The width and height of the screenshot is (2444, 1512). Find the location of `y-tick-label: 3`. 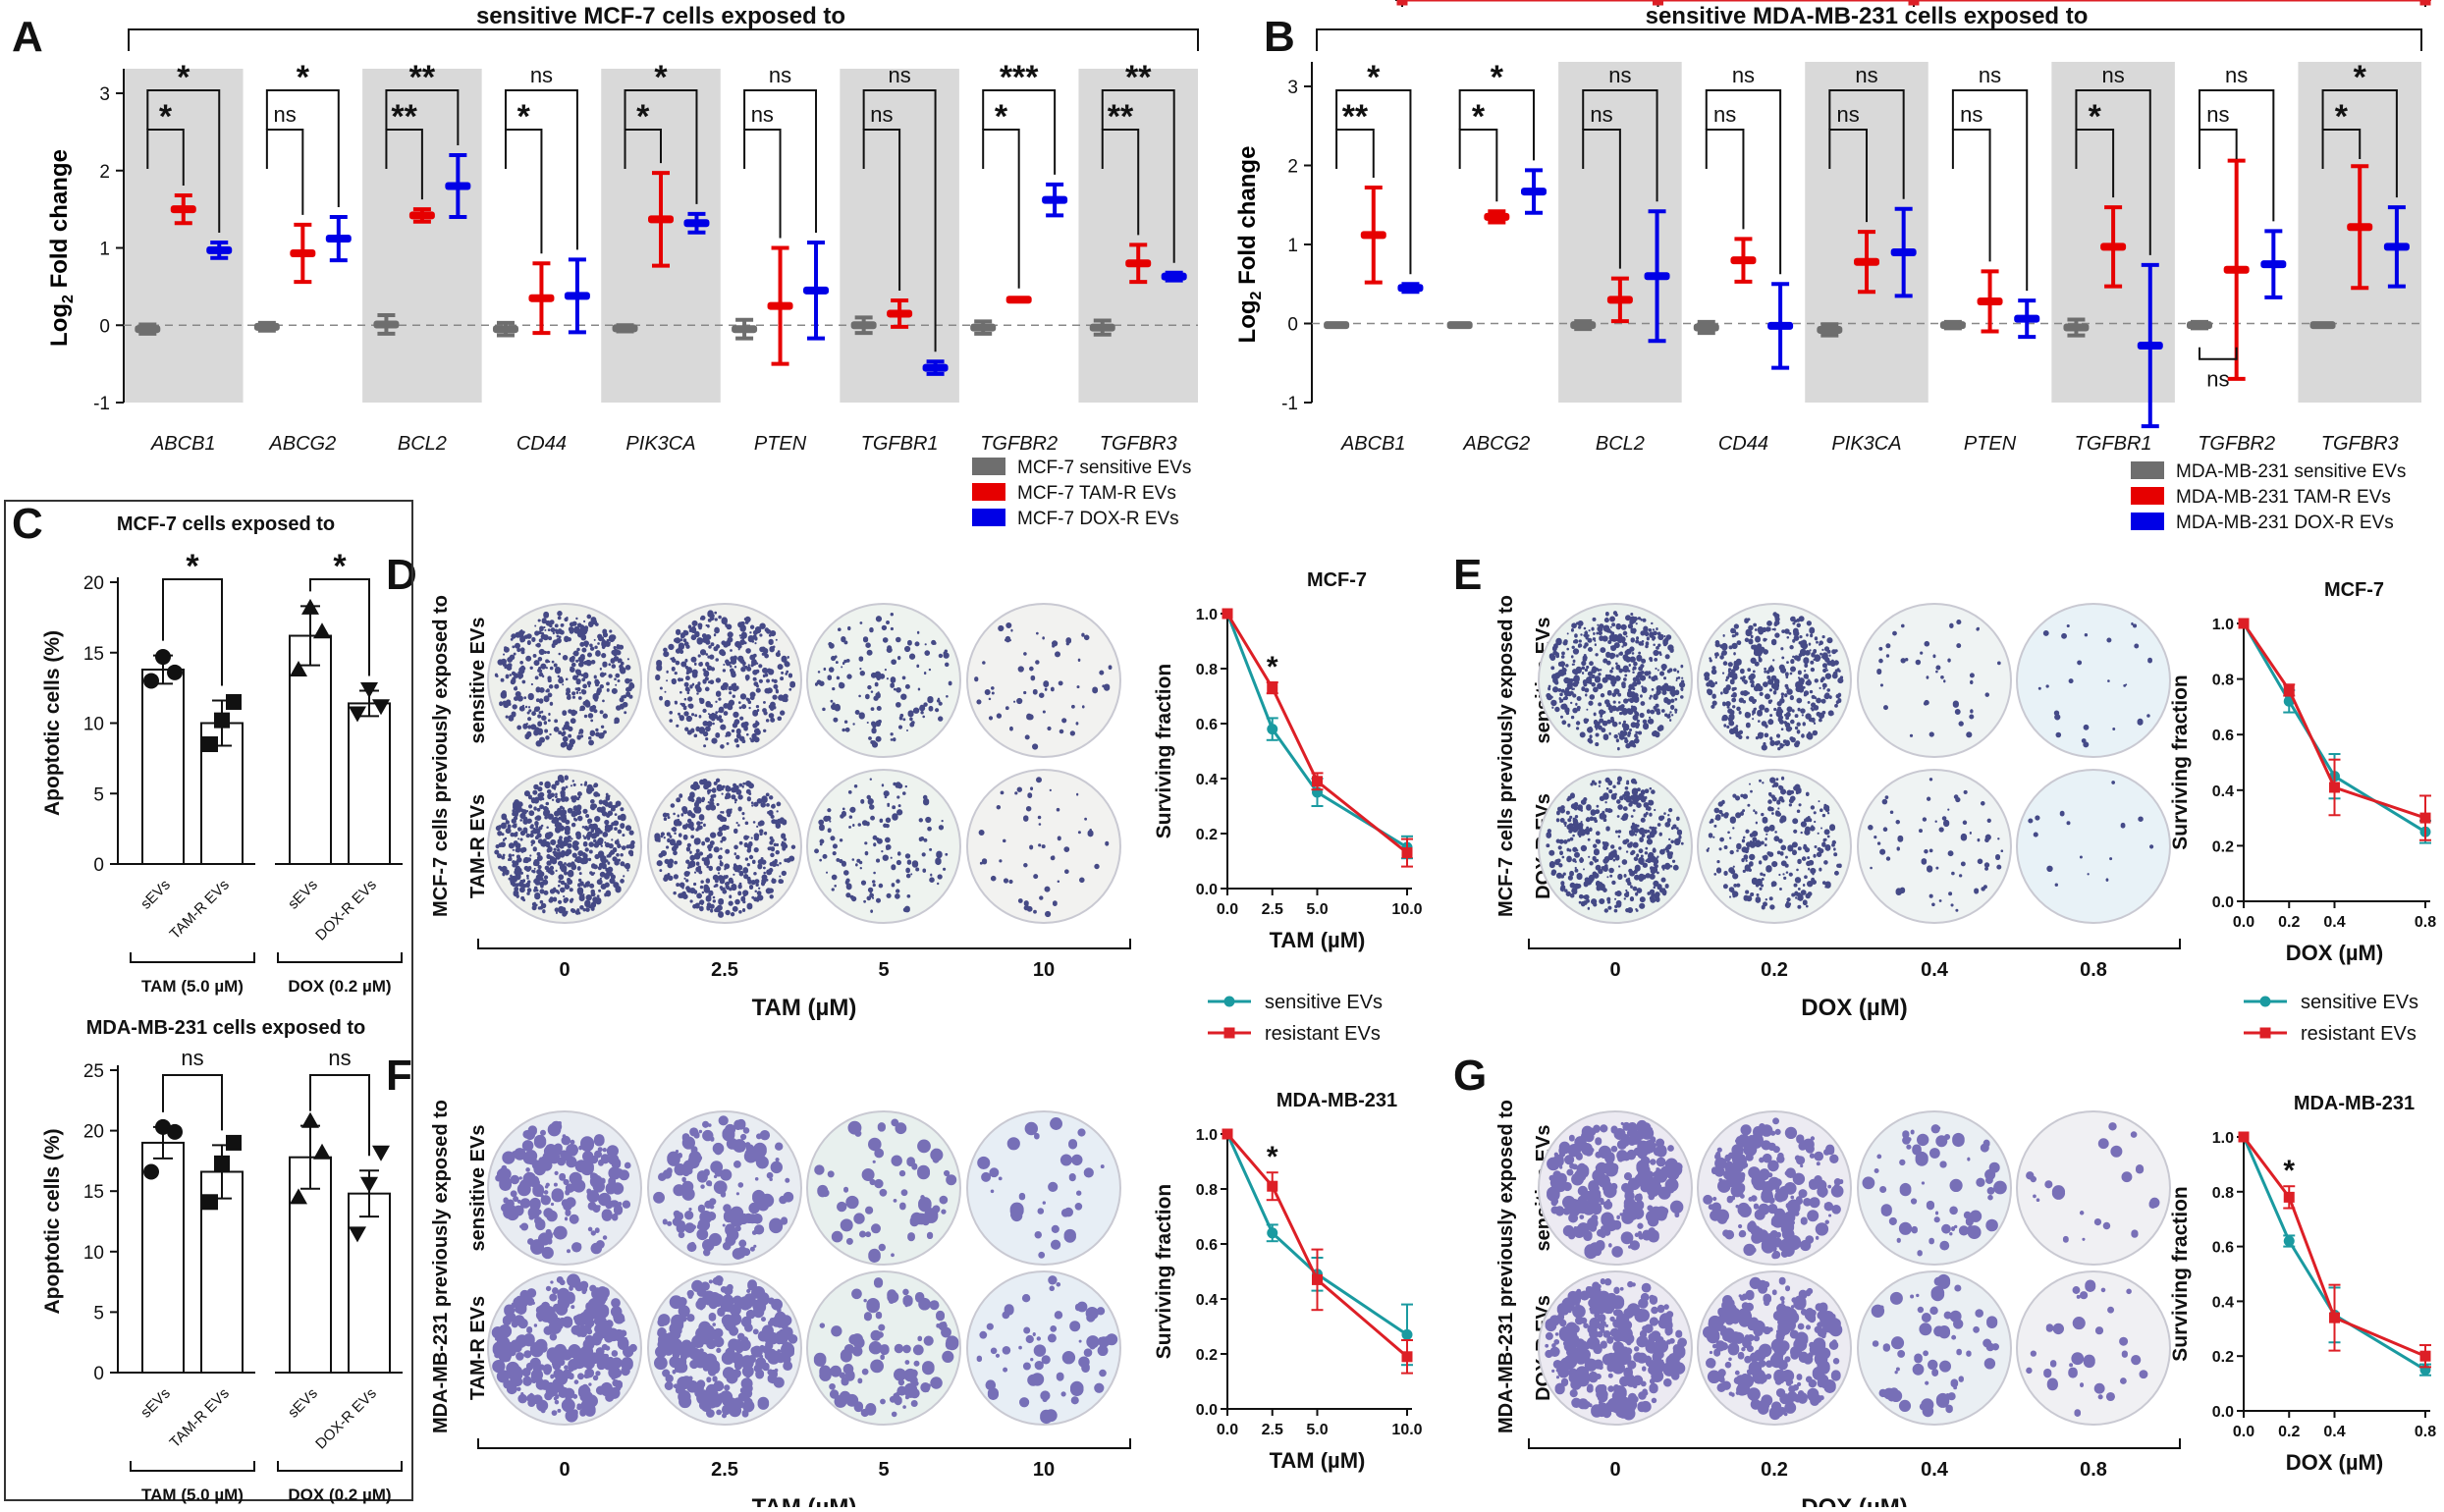

y-tick-label: 3 is located at coordinates (104, 95).